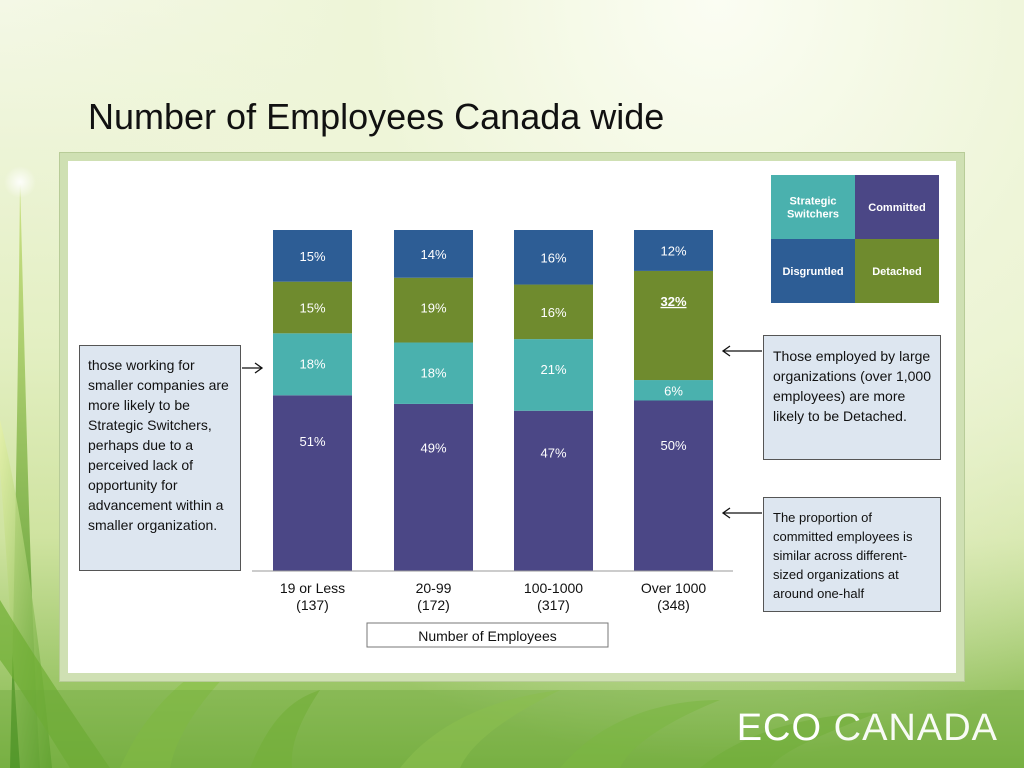 This screenshot has width=1024, height=768. I want to click on bar-100-1000-detached, so click(553, 312).